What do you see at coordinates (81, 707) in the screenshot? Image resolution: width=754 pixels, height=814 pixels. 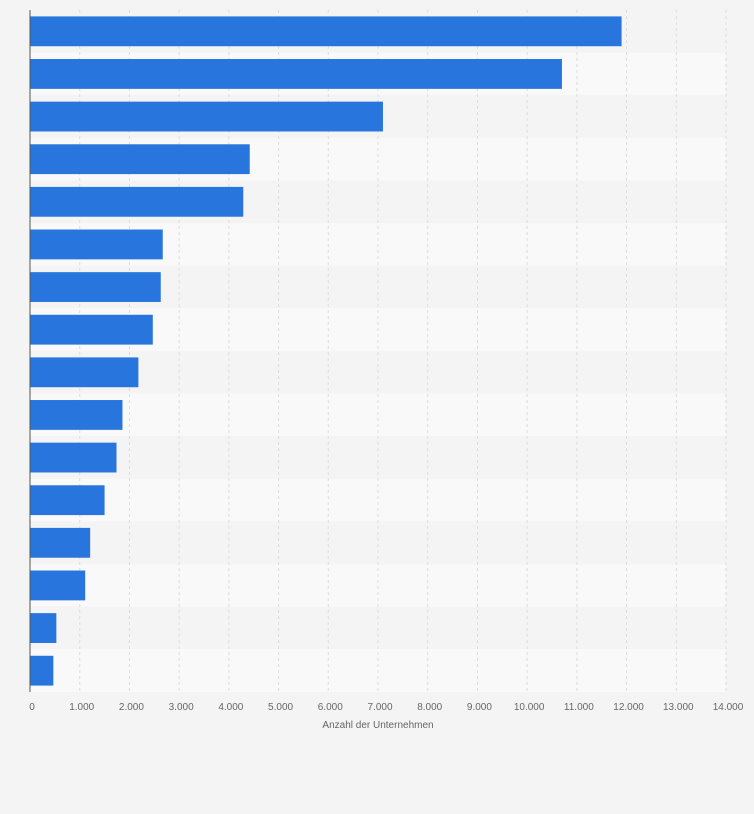 I see `x-tick-label: 1.000` at bounding box center [81, 707].